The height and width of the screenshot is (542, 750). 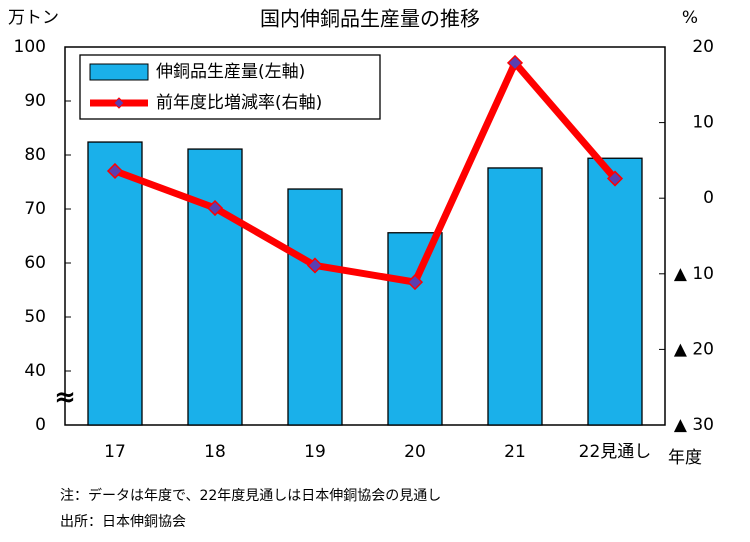 What do you see at coordinates (250, 495) in the screenshot?
I see `note: 注：データは年度で、22年度見通しは日本伸銅協会の見通し` at bounding box center [250, 495].